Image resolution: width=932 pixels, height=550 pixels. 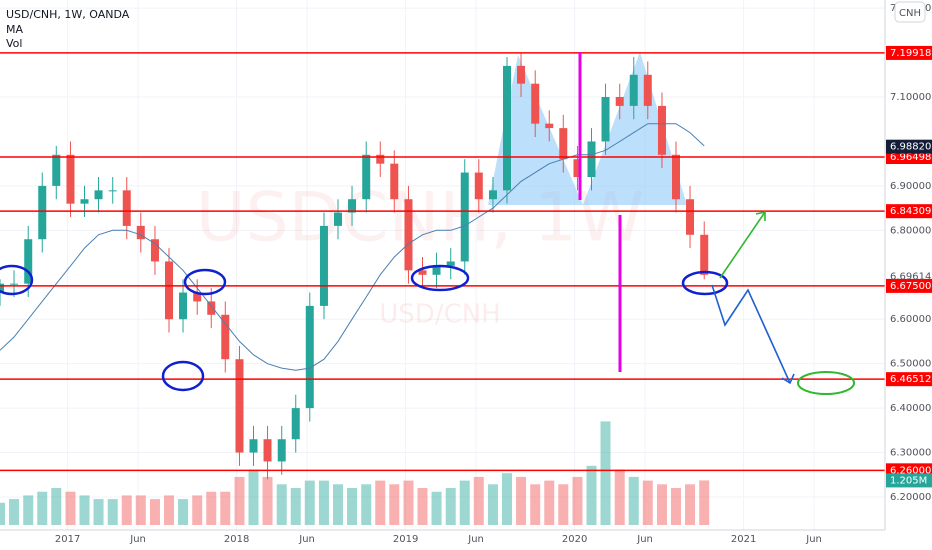 I want to click on price-label: 6.98820, so click(x=910, y=147).